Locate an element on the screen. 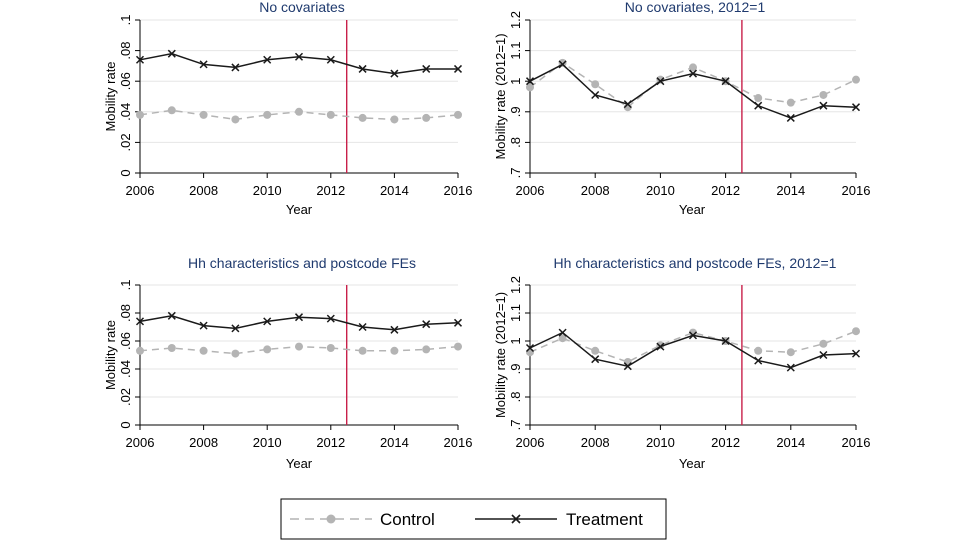  legend-item-control: Control is located at coordinates (362, 519).